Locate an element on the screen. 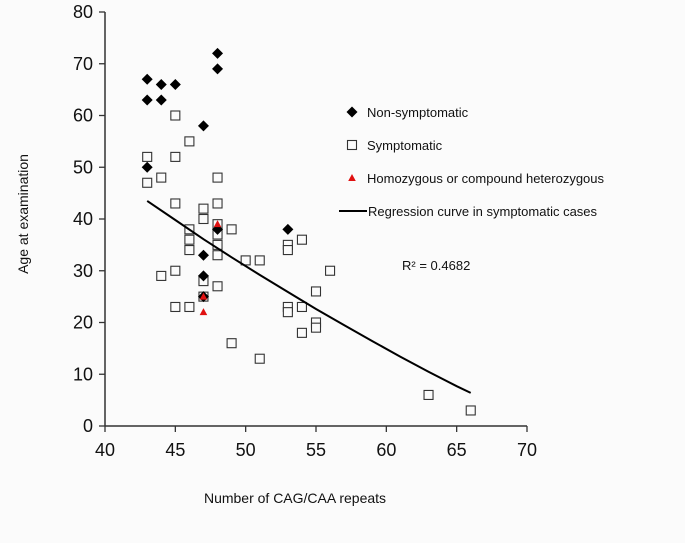  legend-marker-non-symptomatic is located at coordinates (352, 112).